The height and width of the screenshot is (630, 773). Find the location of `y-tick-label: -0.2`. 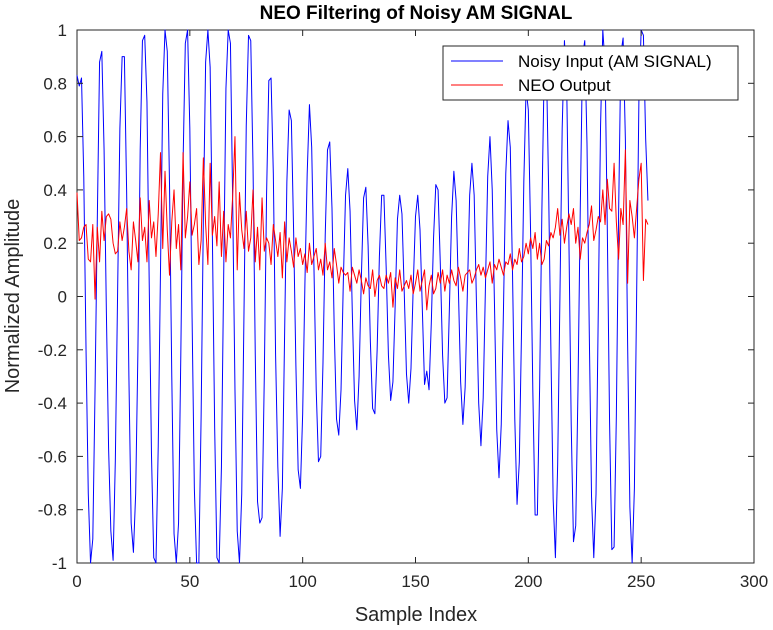

y-tick-label: -0.2 is located at coordinates (52, 350).